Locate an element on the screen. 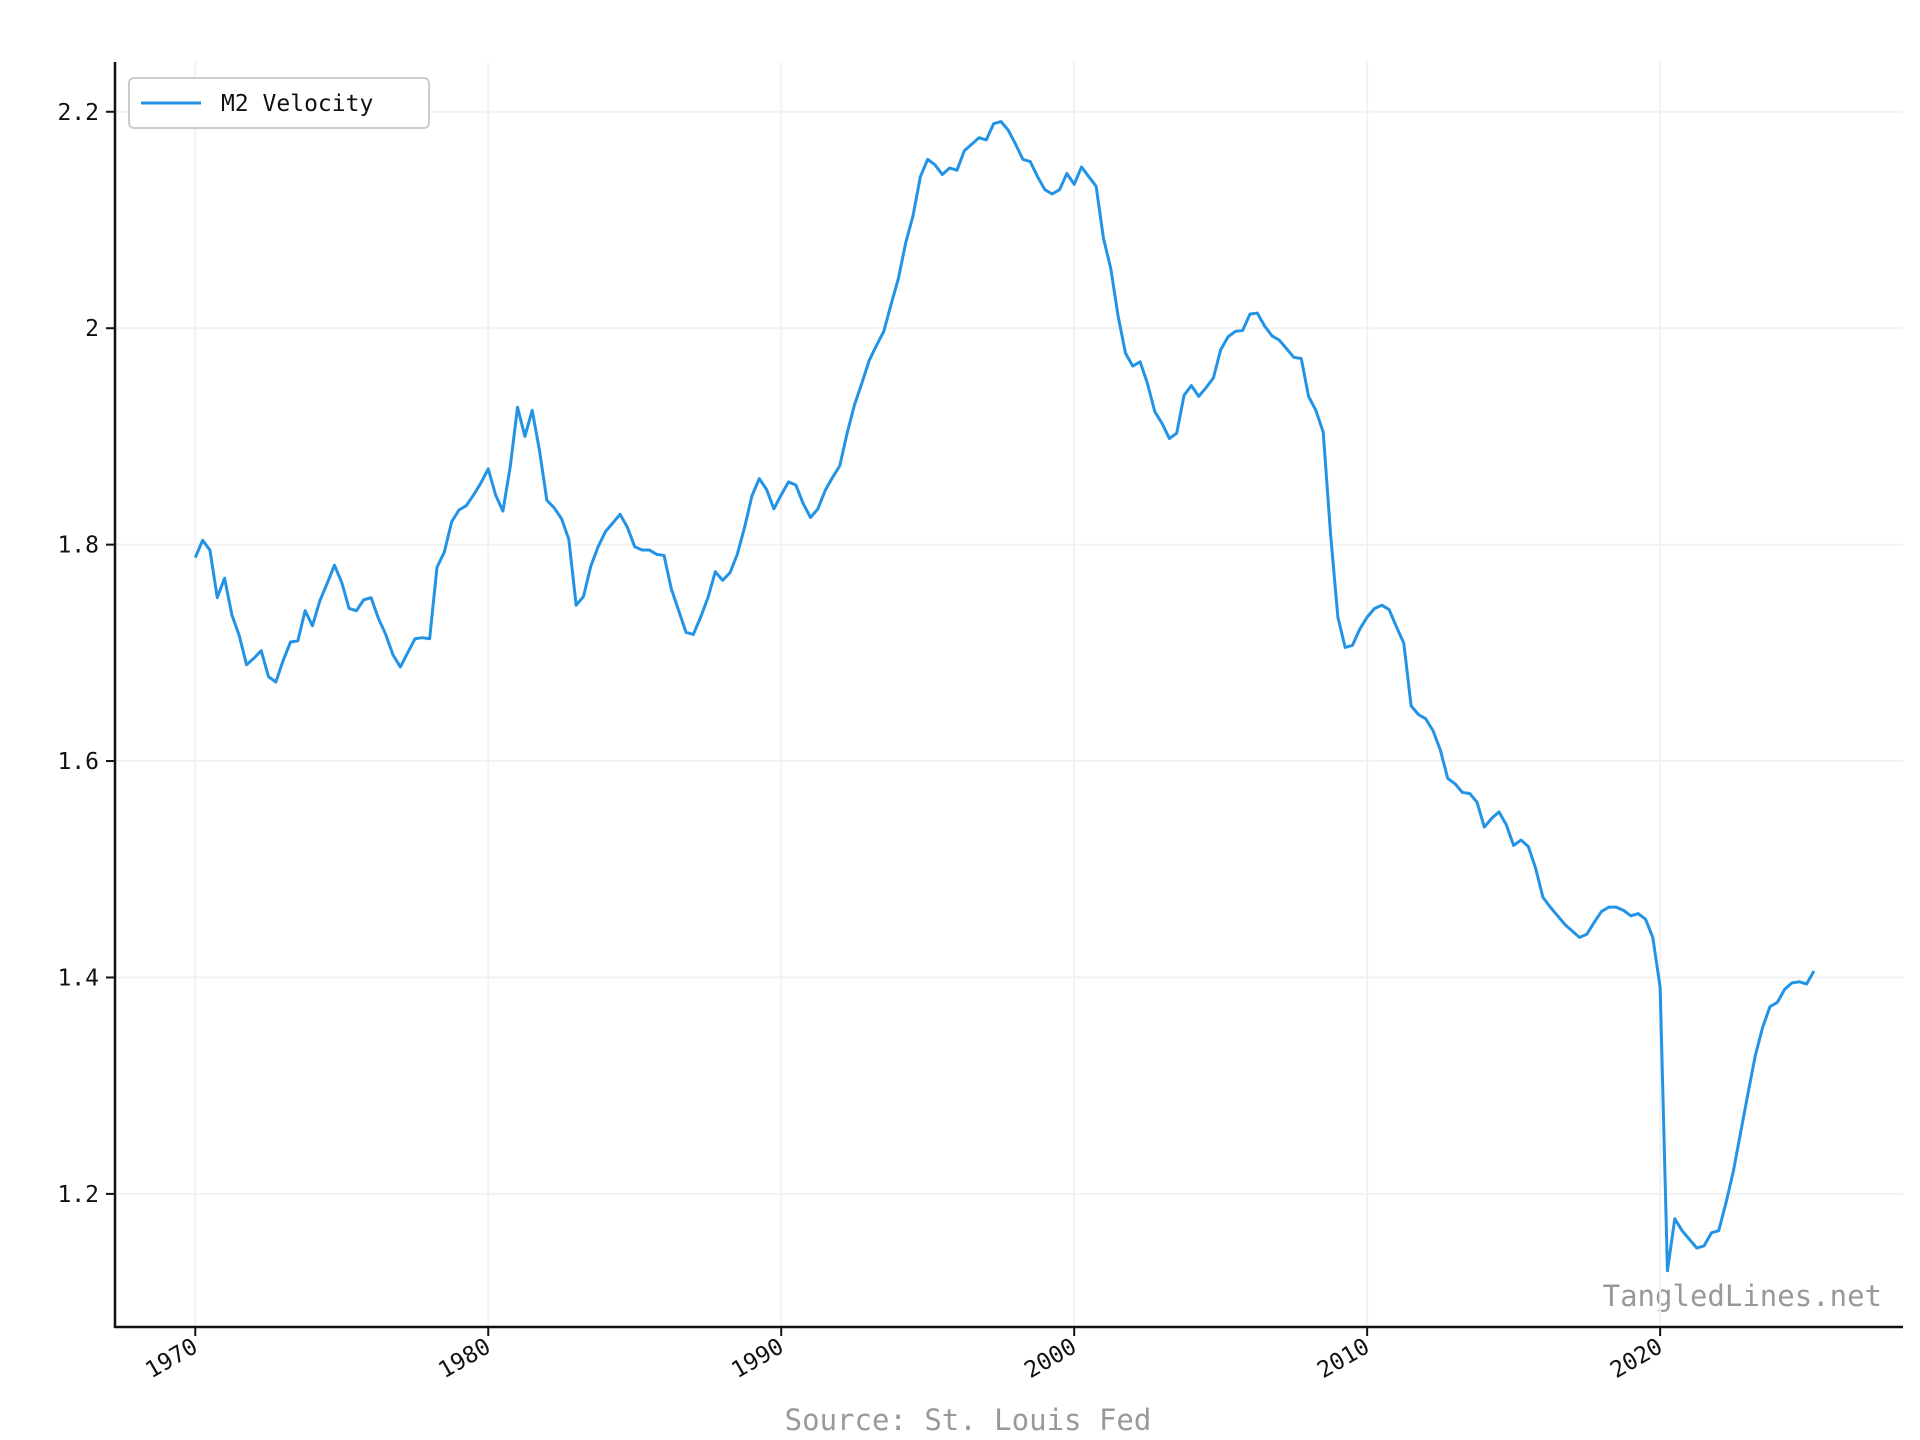 The width and height of the screenshot is (1920, 1440). x-tick-label: 1970 is located at coordinates (171, 1359).